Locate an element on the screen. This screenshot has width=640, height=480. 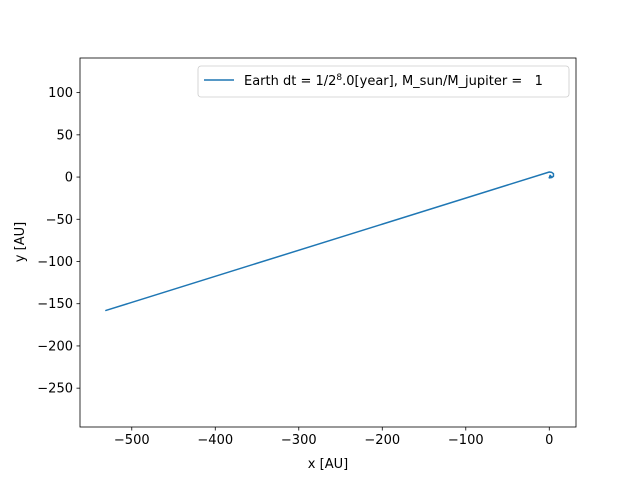
y-tick-label: 50 is located at coordinates (64, 135).